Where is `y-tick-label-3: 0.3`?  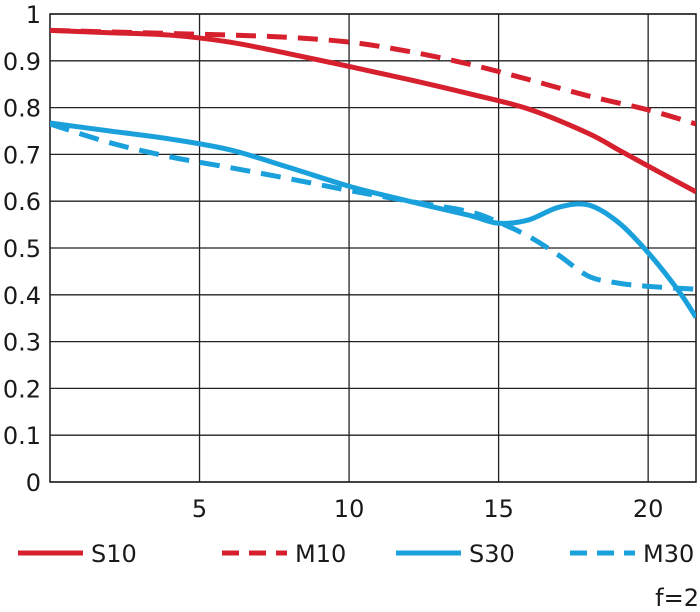 y-tick-label-3: 0.3 is located at coordinates (22, 343).